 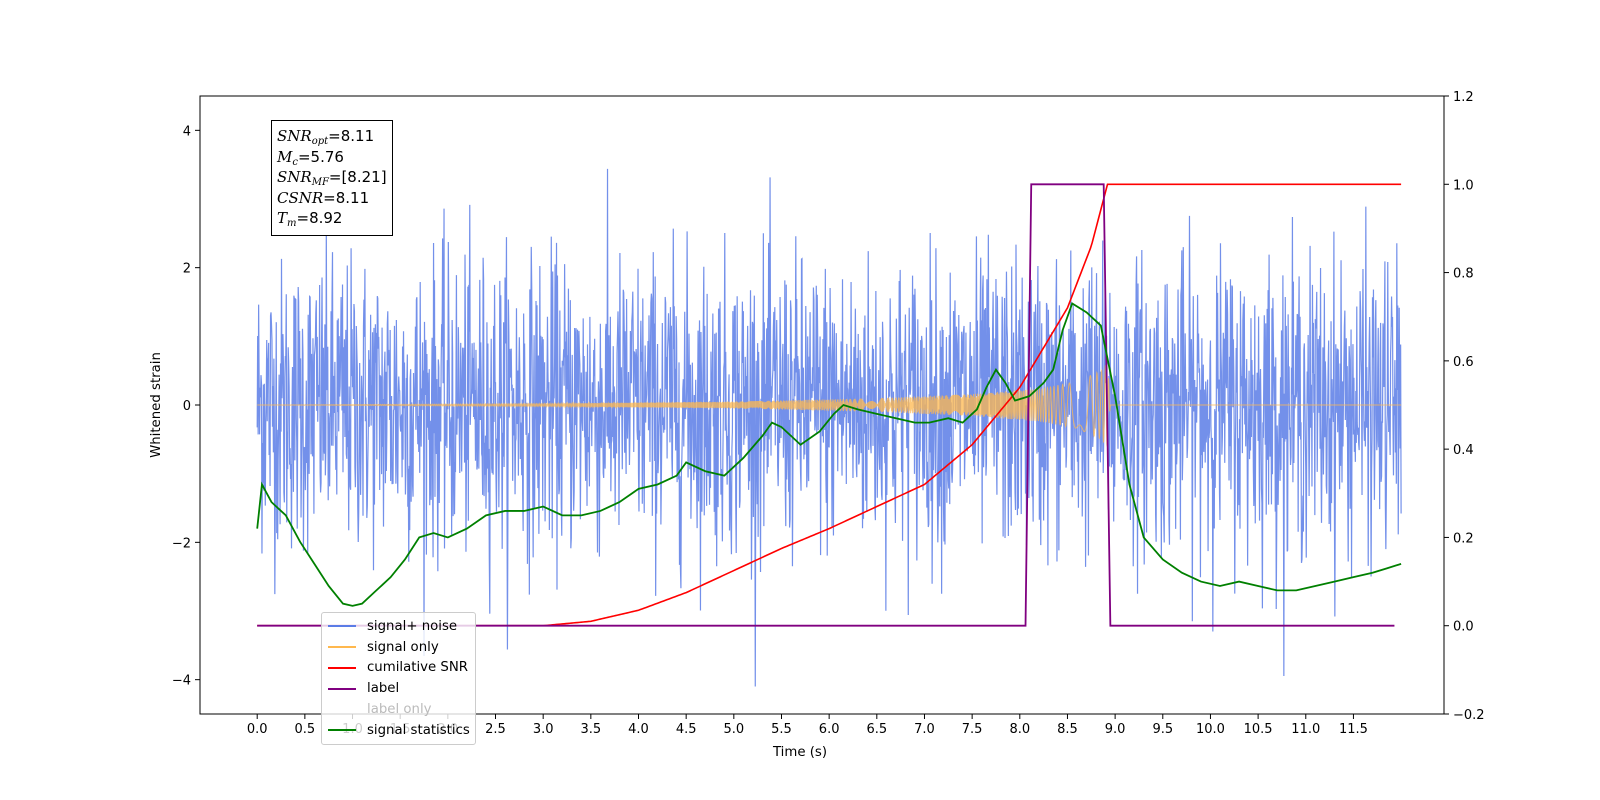 What do you see at coordinates (1162, 729) in the screenshot?
I see `x-tick-label: 9.5` at bounding box center [1162, 729].